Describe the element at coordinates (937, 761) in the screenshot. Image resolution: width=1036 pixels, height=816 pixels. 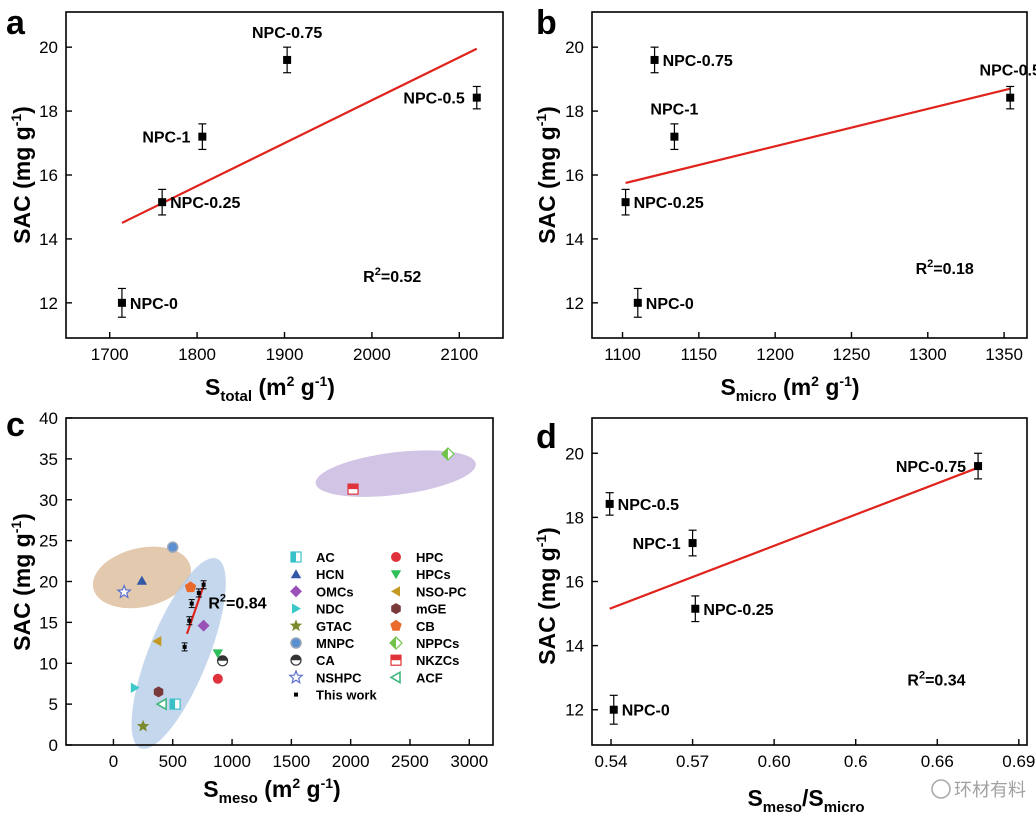
I see `x-tick-label-d-4: 0.66` at that location.